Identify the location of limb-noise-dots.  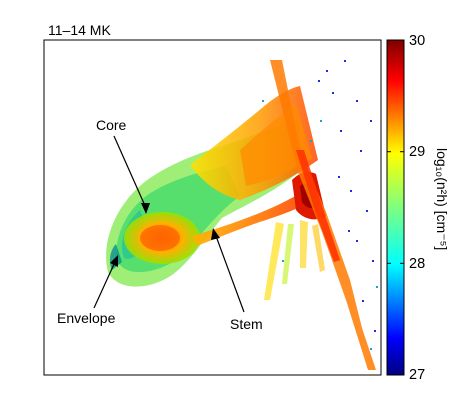
(347, 196).